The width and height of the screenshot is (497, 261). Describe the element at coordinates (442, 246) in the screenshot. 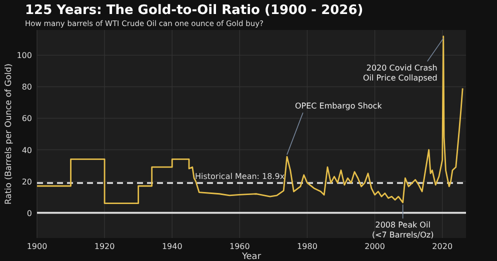

I see `x-tick-label: 2020` at that location.